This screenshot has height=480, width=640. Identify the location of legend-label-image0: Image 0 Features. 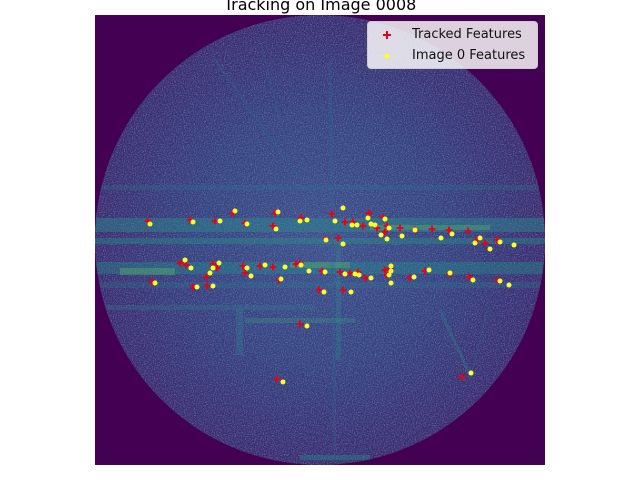
(469, 55).